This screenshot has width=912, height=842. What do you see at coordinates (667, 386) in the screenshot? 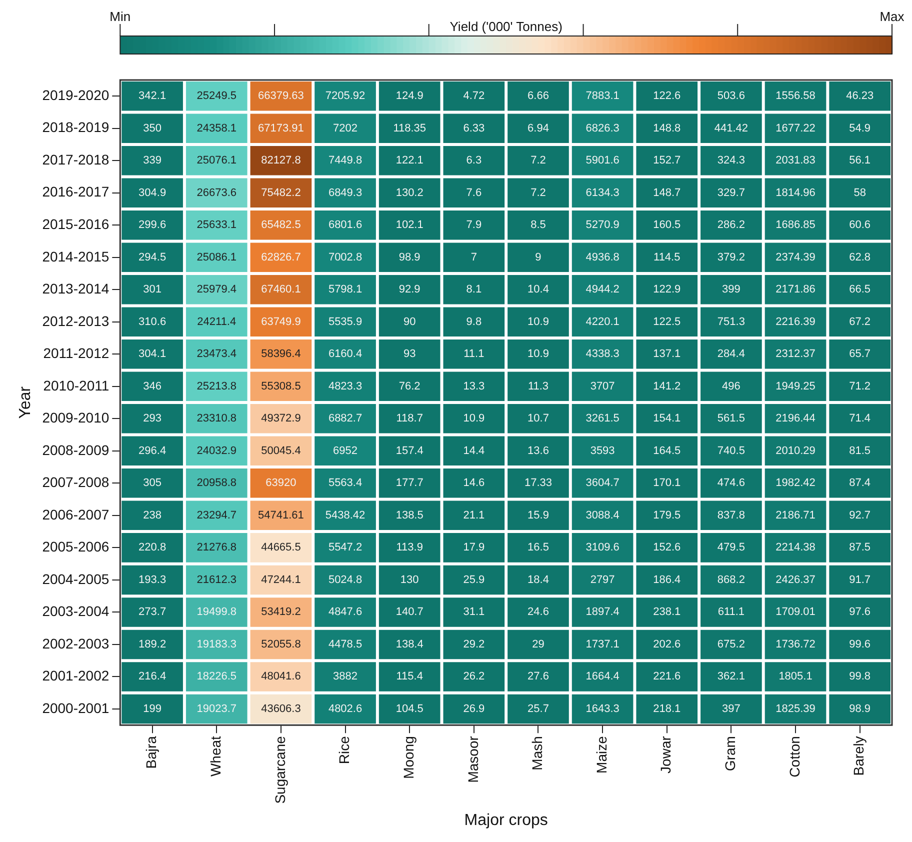
I see `data-label: 141.2` at bounding box center [667, 386].